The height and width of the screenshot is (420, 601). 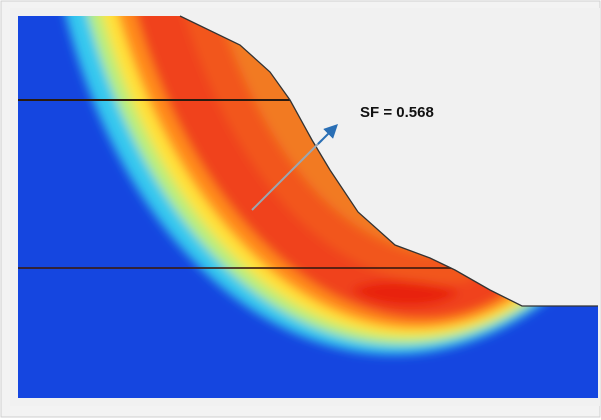 I want to click on band-core, so click(x=405, y=293).